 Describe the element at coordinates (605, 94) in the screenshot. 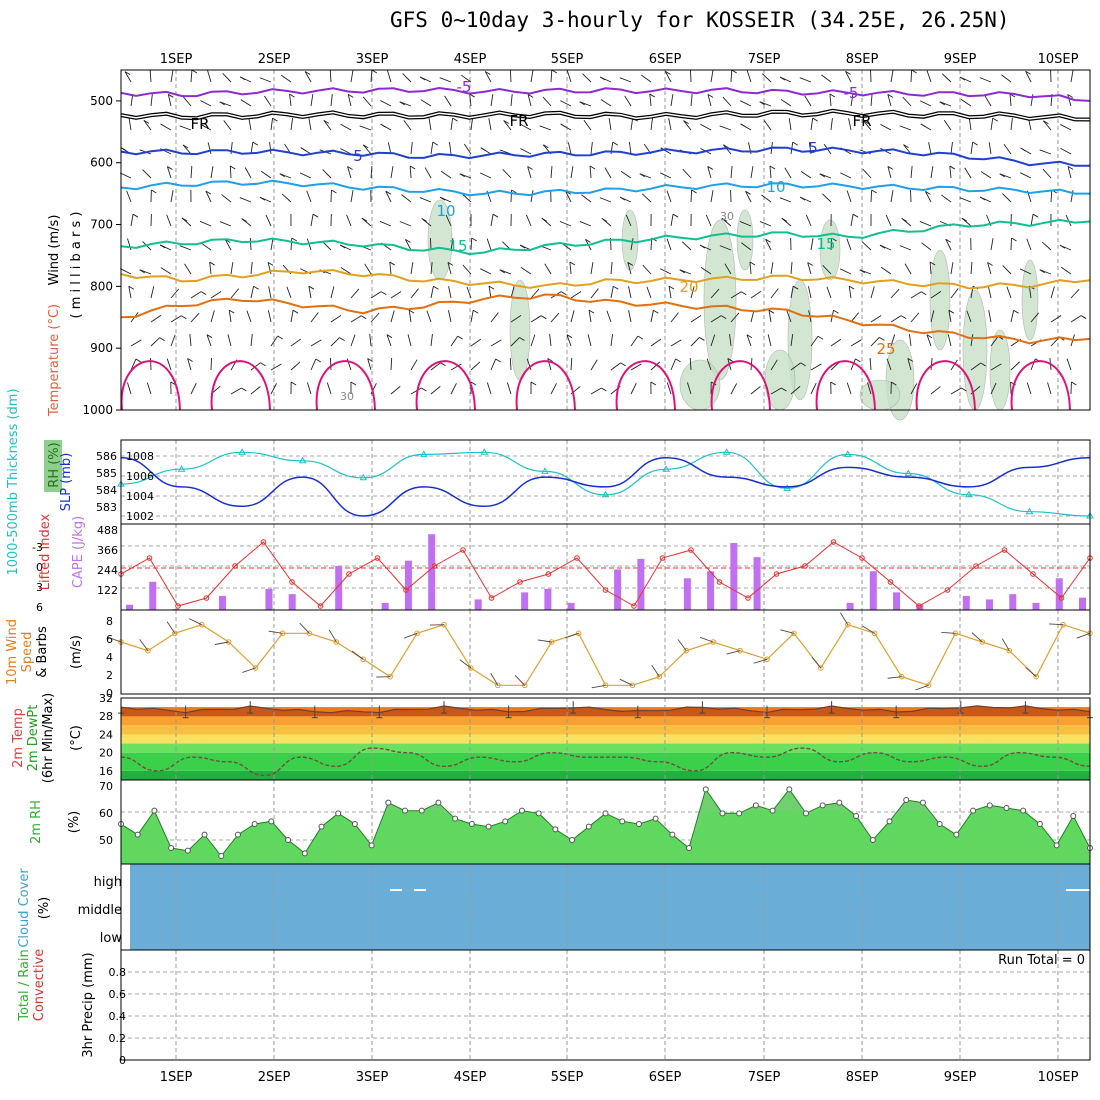

I see `contour--5` at that location.